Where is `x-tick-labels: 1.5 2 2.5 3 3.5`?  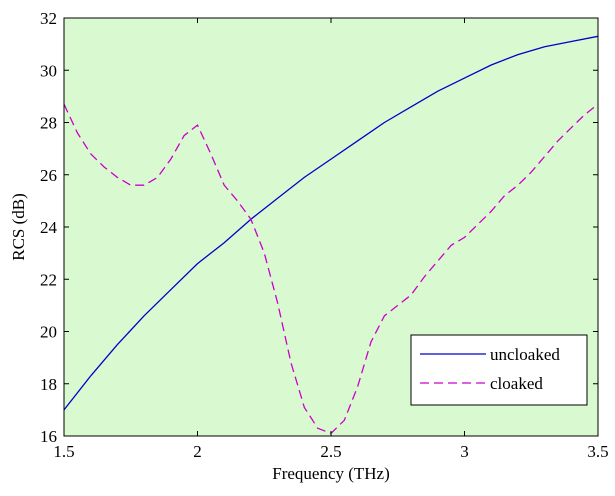
x-tick-labels: 1.5 2 2.5 3 3.5 is located at coordinates (330, 451).